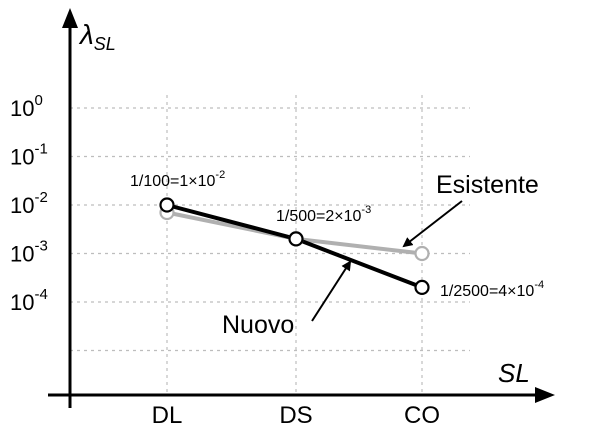 Image resolution: width=589 pixels, height=432 pixels. What do you see at coordinates (177, 179) in the screenshot?
I see `value-annotation: 1/100=1×10-2` at bounding box center [177, 179].